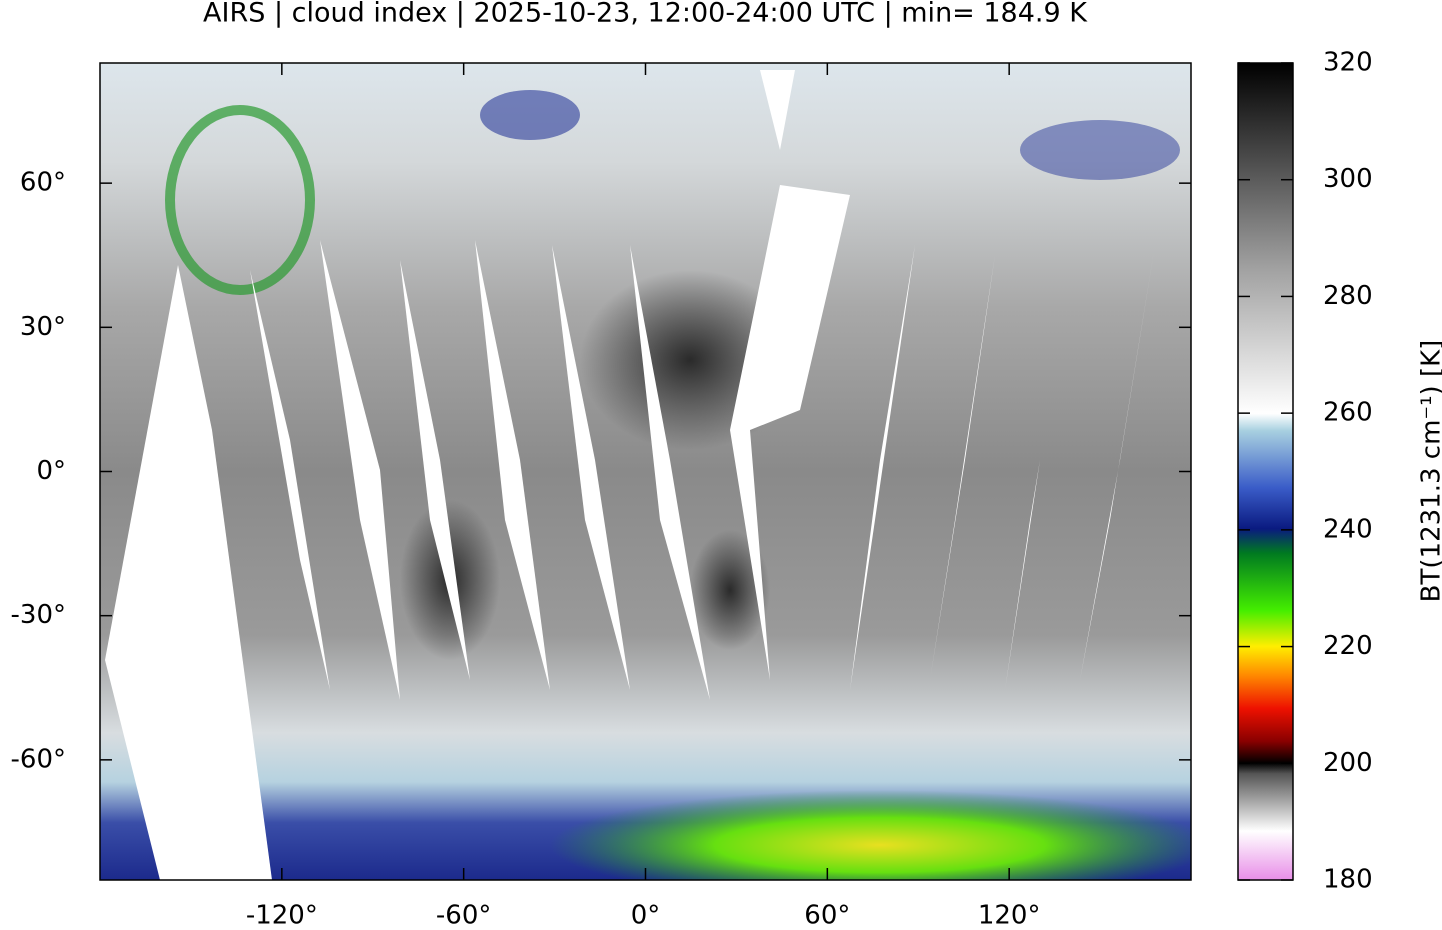  I want to click on x-tick-label: -120°, so click(282, 915).